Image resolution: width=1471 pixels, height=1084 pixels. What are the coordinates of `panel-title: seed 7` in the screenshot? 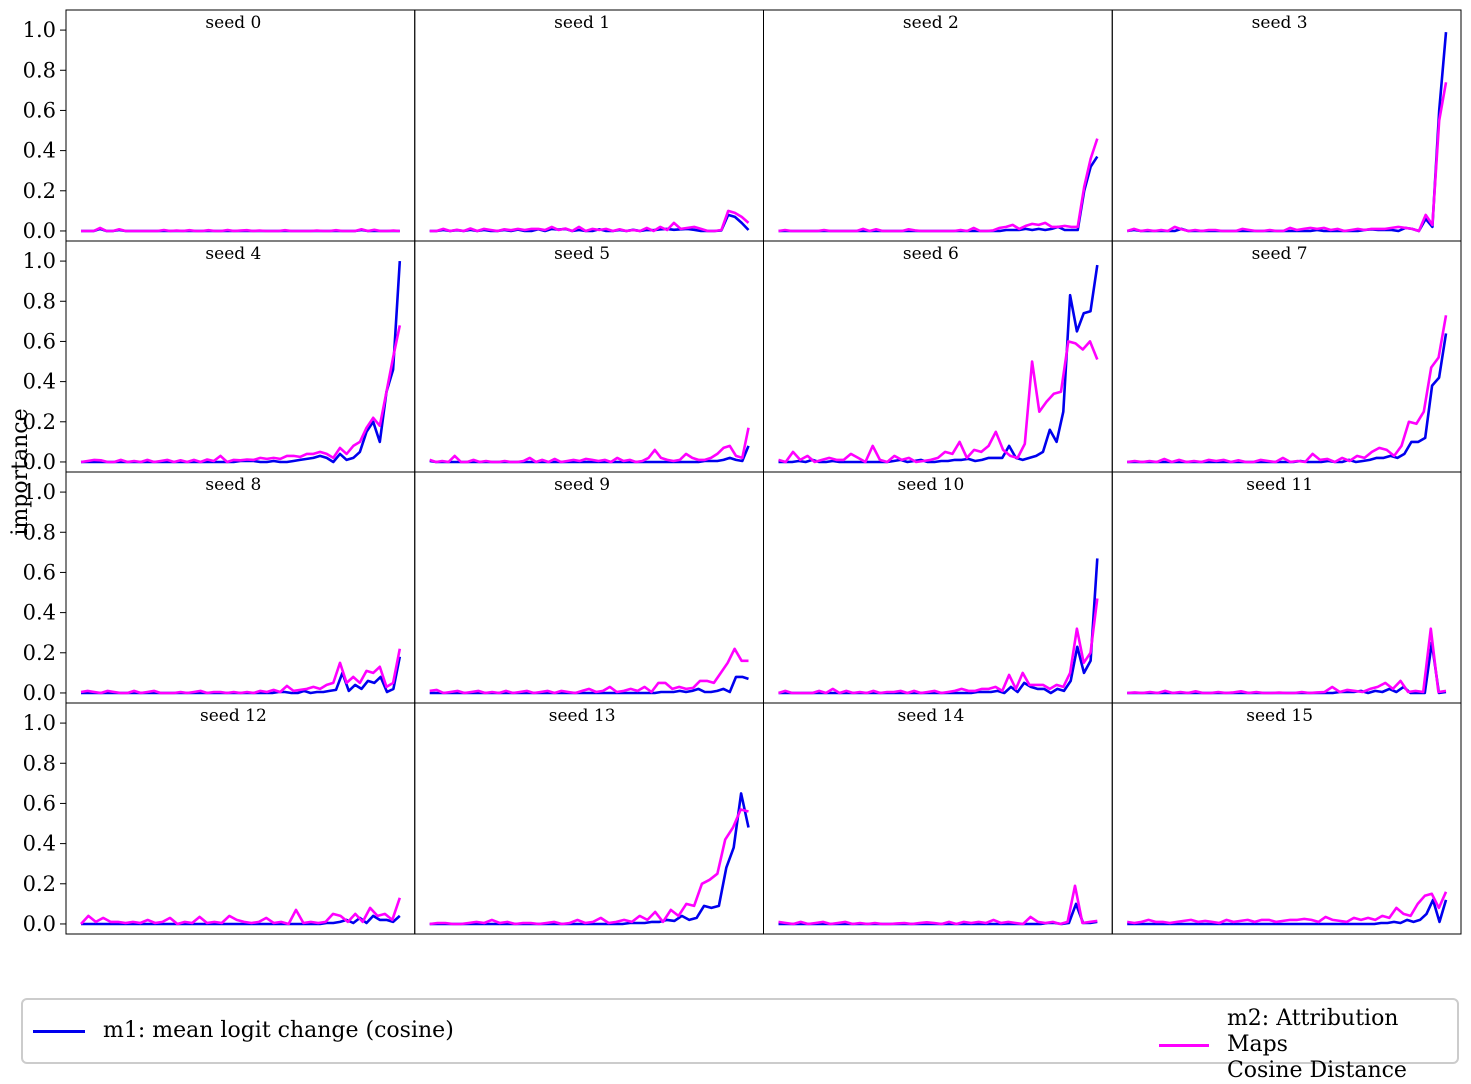 It's located at (1280, 254).